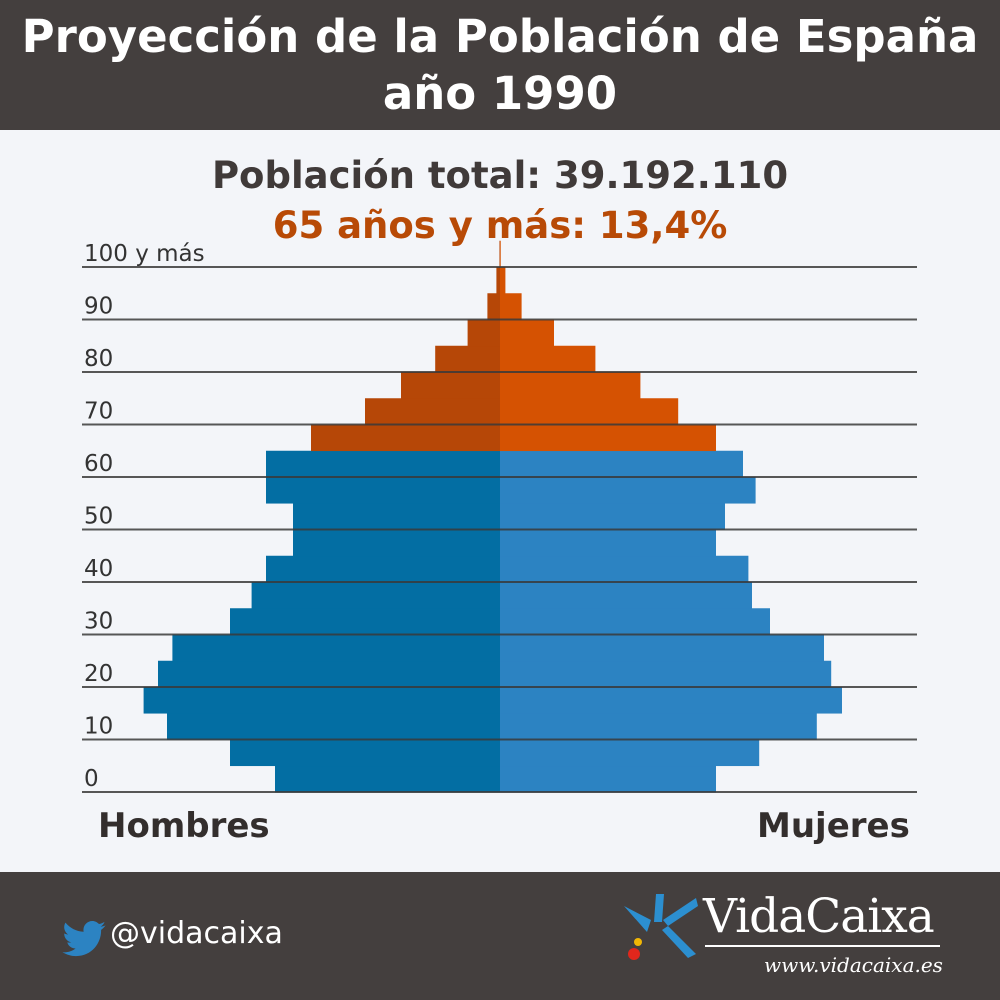 The image size is (1000, 1000). Describe the element at coordinates (144, 254) in the screenshot. I see `y-tick-label: 100 y más` at that location.